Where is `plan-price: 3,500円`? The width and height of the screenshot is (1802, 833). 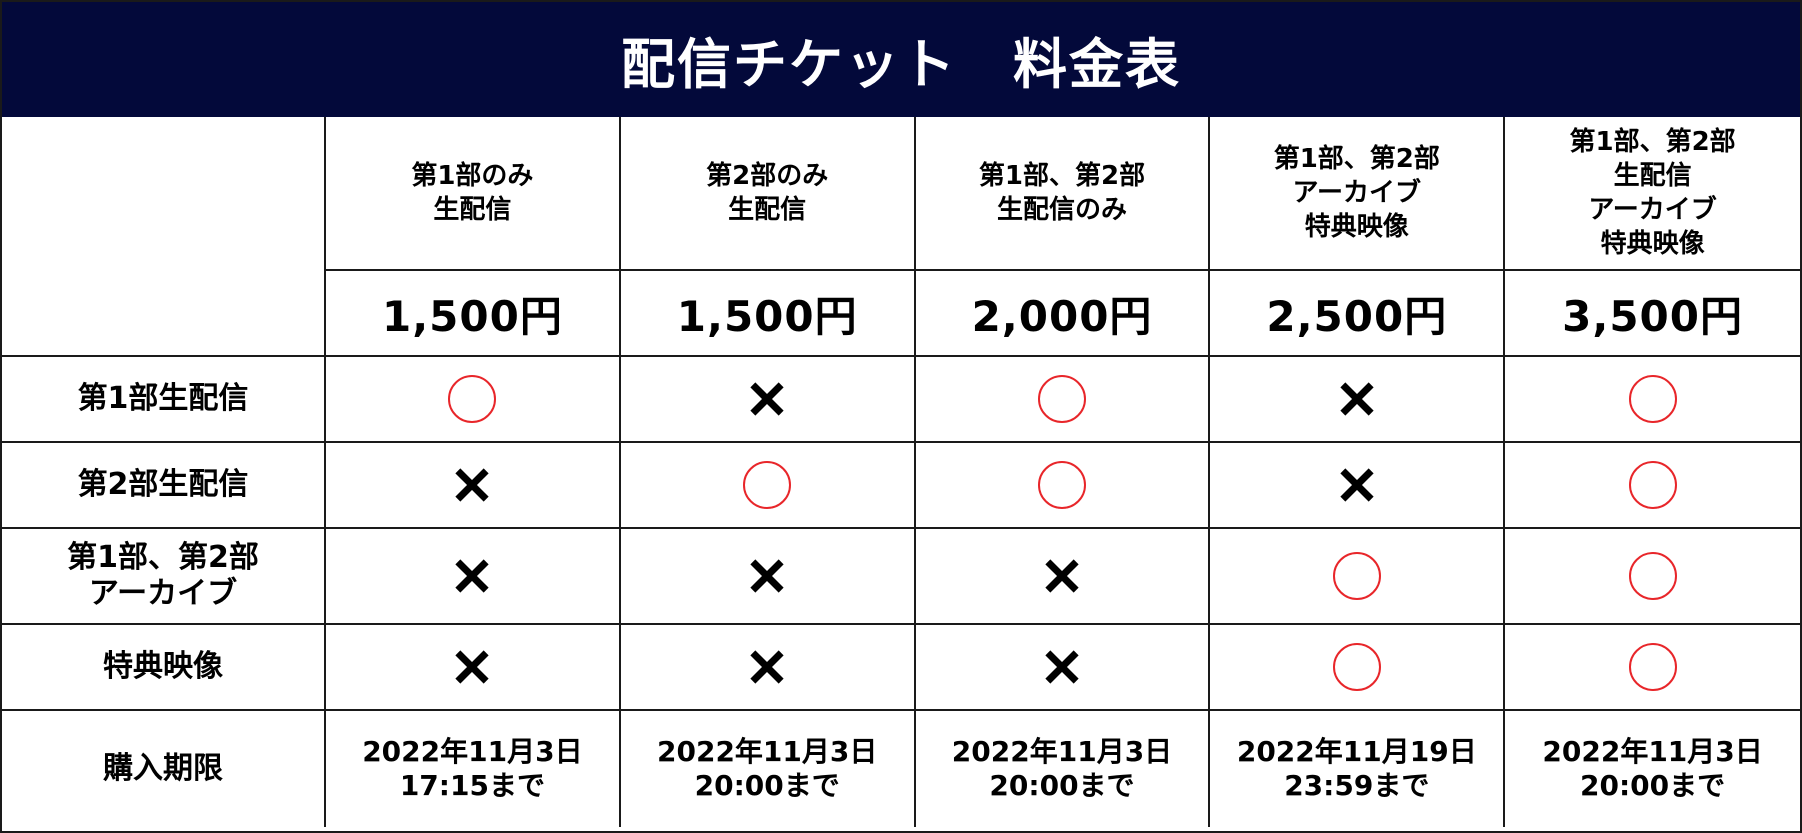
plan-price: 3,500円 is located at coordinates (1653, 316).